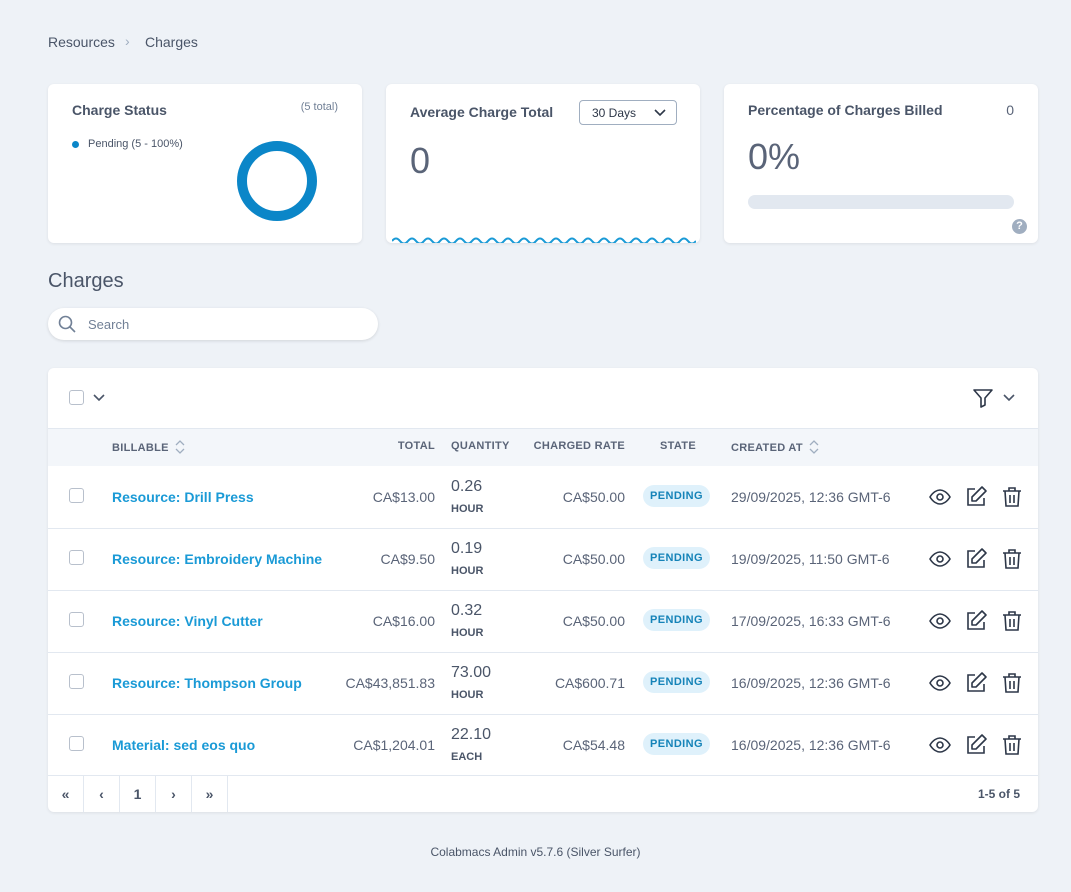 This screenshot has width=1071, height=892. Describe the element at coordinates (881, 202) in the screenshot. I see `progress-bar` at that location.